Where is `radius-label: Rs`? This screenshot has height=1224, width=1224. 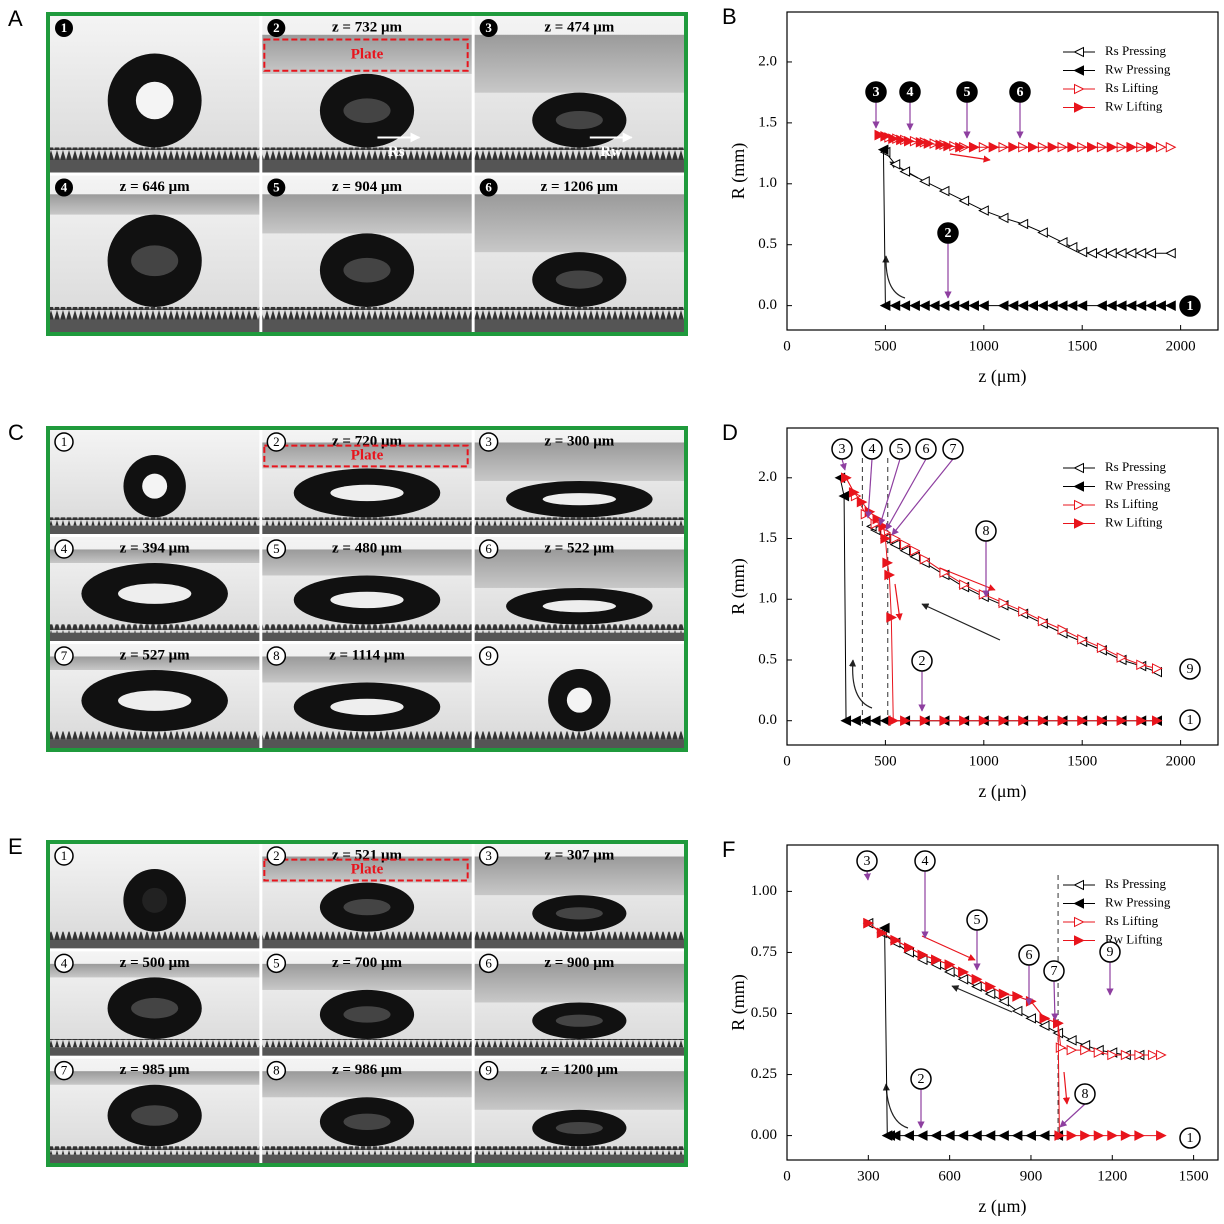
radius-label: Rs is located at coordinates (396, 152).